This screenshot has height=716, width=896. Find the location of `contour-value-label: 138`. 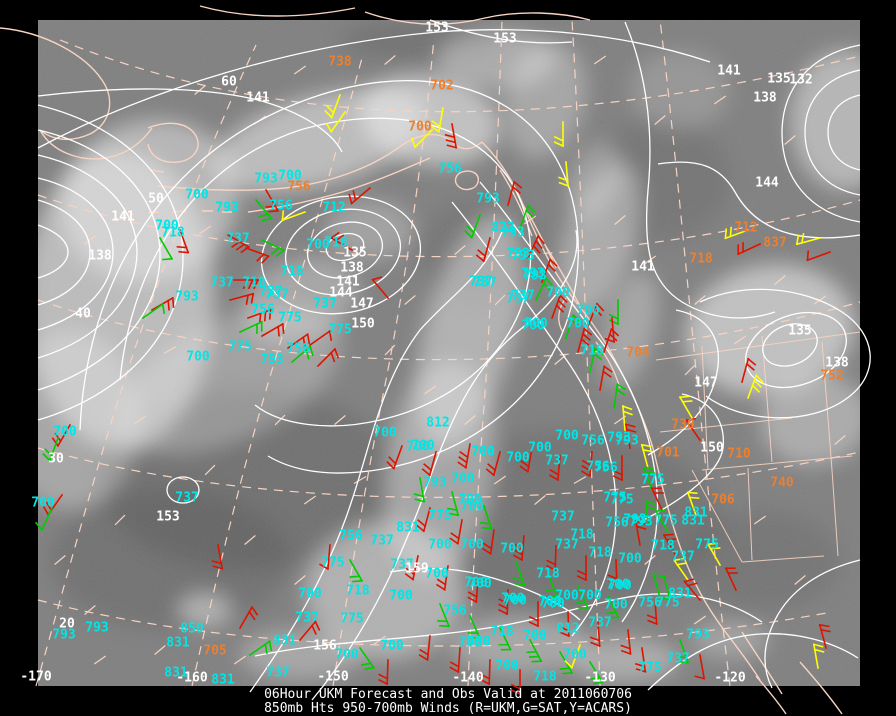

contour-value-label: 138 is located at coordinates (352, 268).